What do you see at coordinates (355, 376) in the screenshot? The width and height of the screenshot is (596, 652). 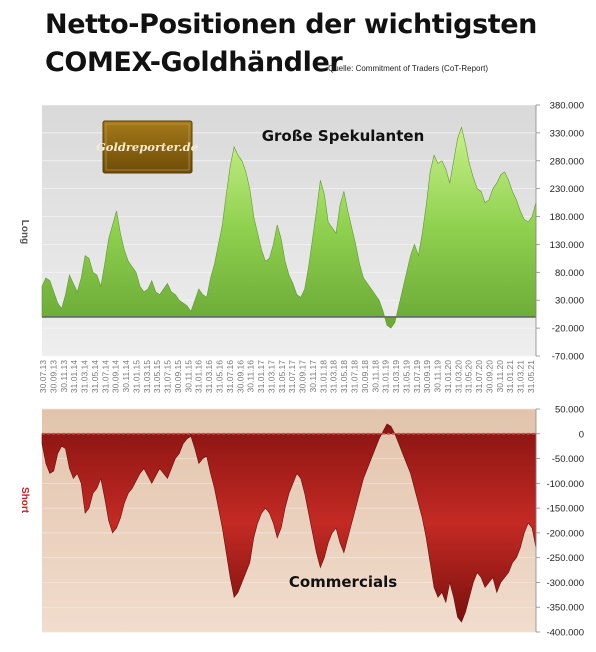 I see `x-tick-label: 31.07.18` at bounding box center [355, 376].